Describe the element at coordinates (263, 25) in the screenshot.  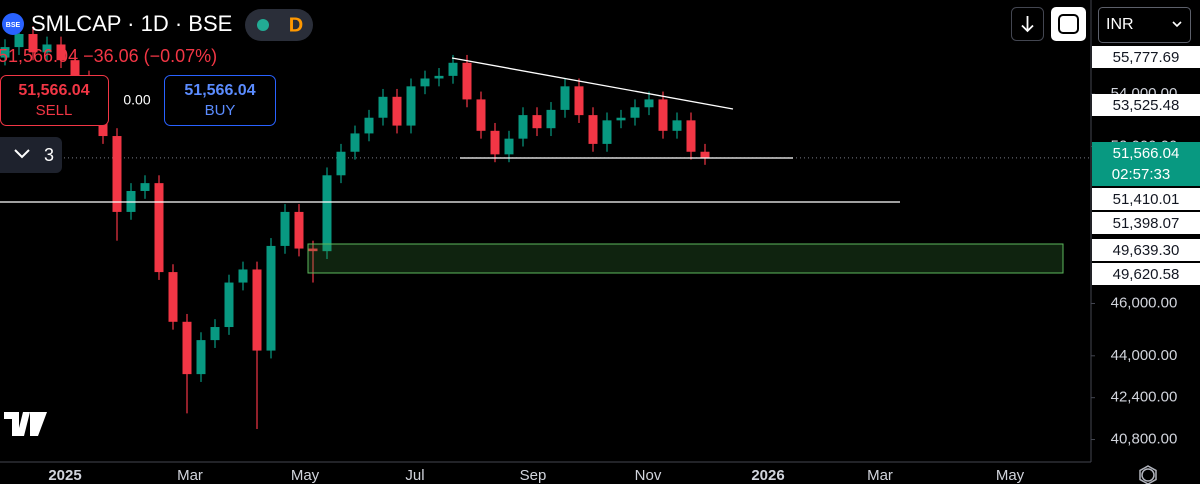
I see `market-open-dot` at that location.